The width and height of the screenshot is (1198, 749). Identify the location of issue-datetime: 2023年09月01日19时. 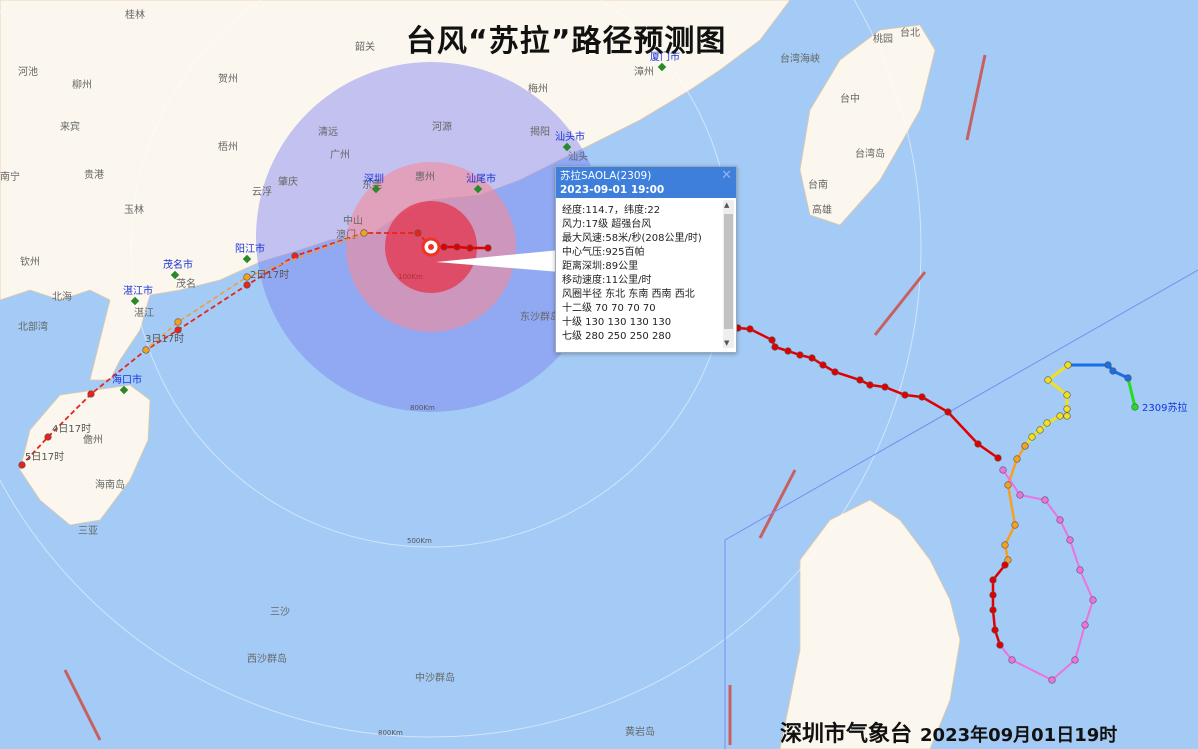
(1019, 735).